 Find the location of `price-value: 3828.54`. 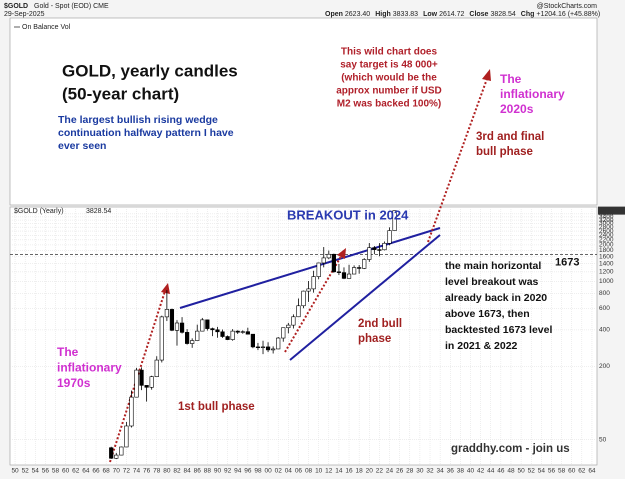

price-value: 3828.54 is located at coordinates (98, 211).